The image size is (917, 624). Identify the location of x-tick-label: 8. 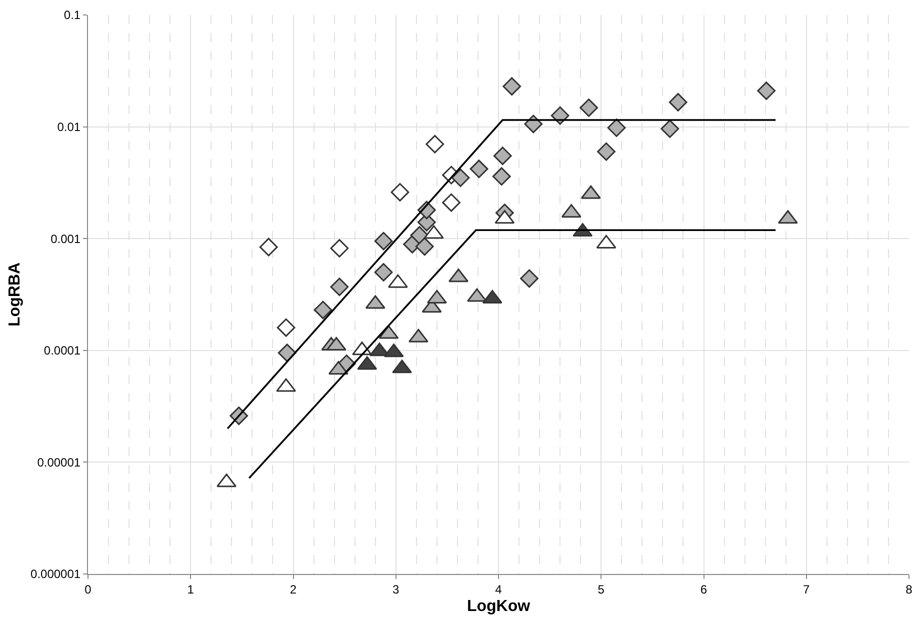
(909, 589).